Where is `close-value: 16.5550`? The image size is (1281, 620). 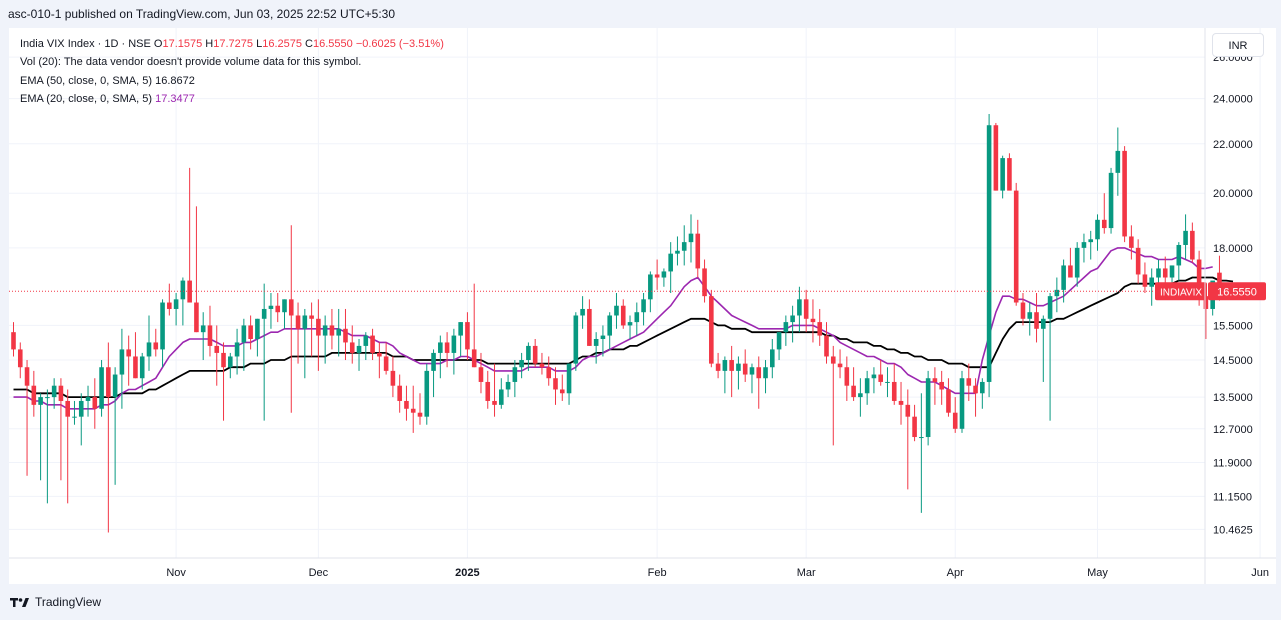
close-value: 16.5550 is located at coordinates (332, 44).